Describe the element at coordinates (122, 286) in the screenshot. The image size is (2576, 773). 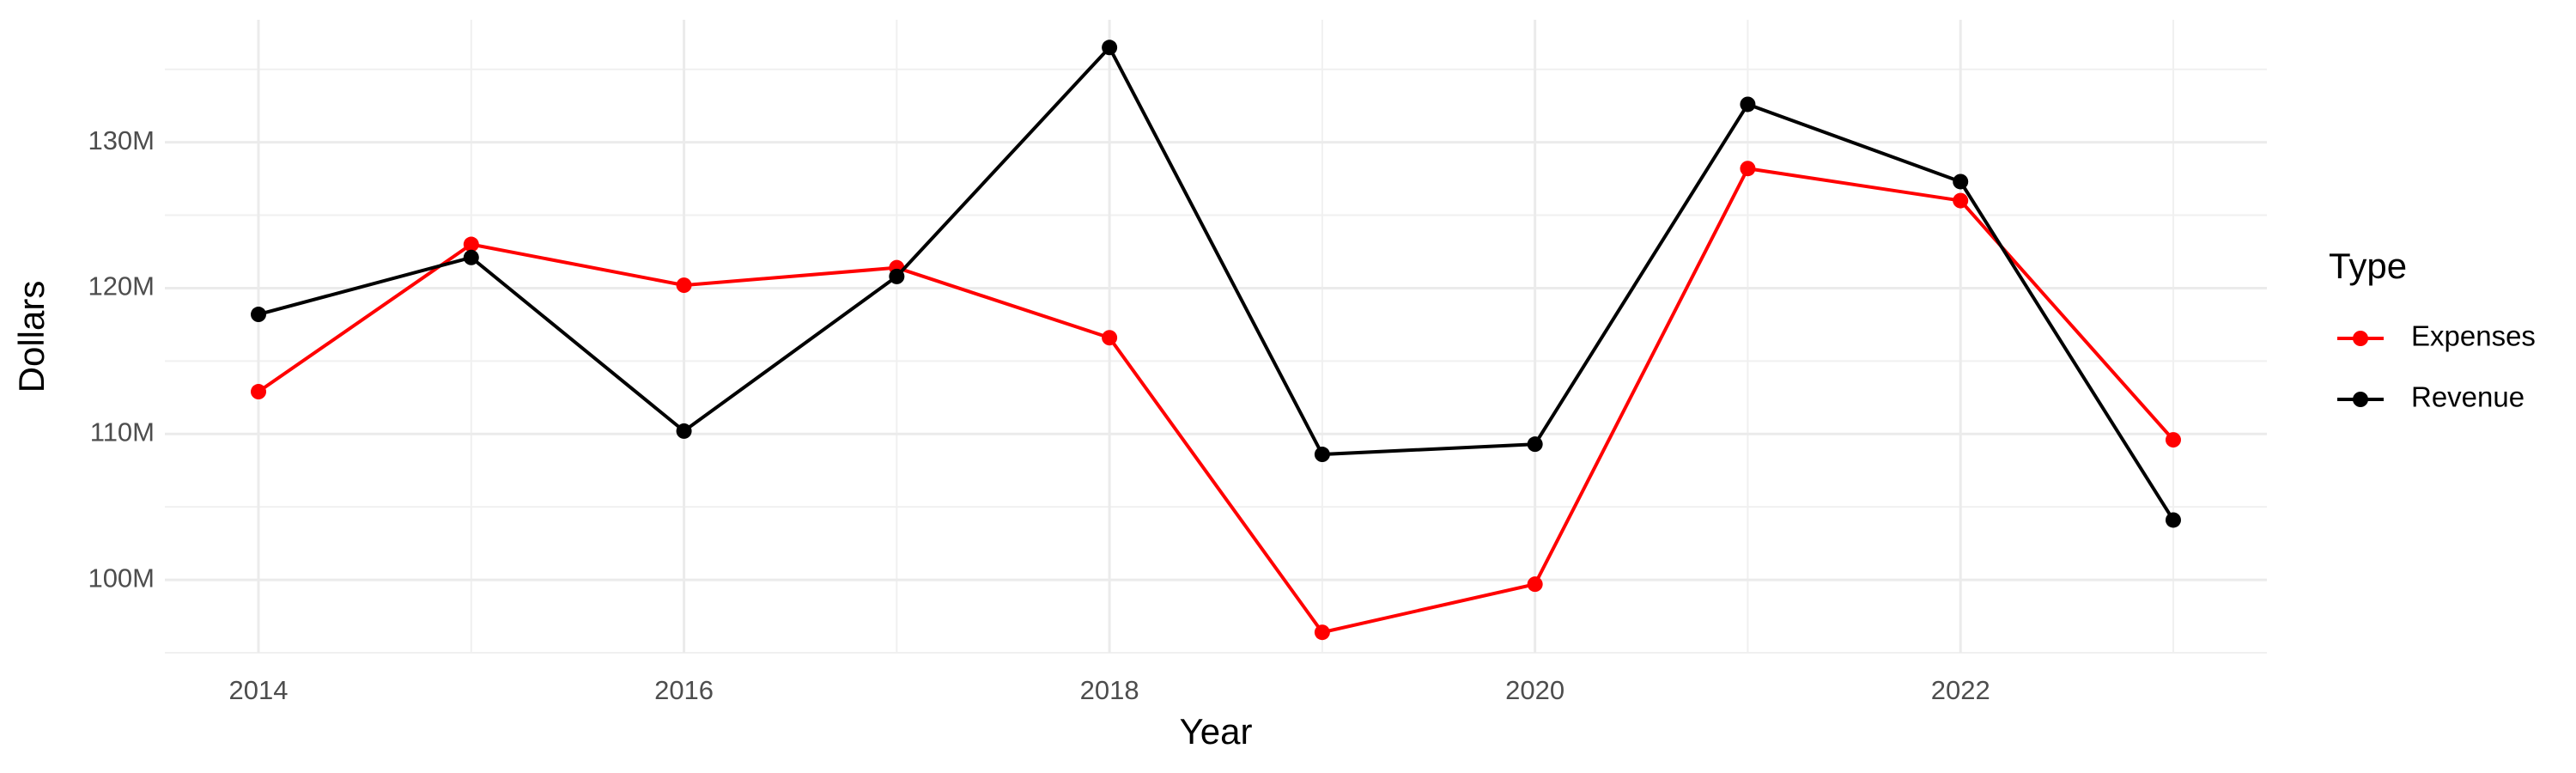
I see `y-tick-label: 120M` at that location.